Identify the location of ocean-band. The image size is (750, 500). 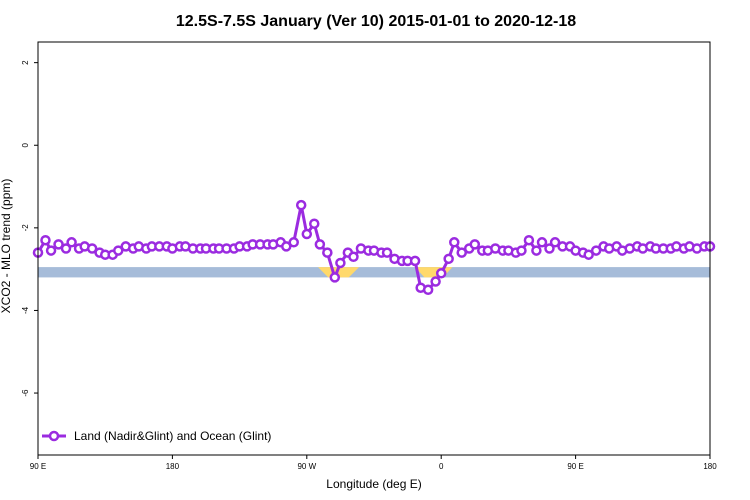
(374, 272).